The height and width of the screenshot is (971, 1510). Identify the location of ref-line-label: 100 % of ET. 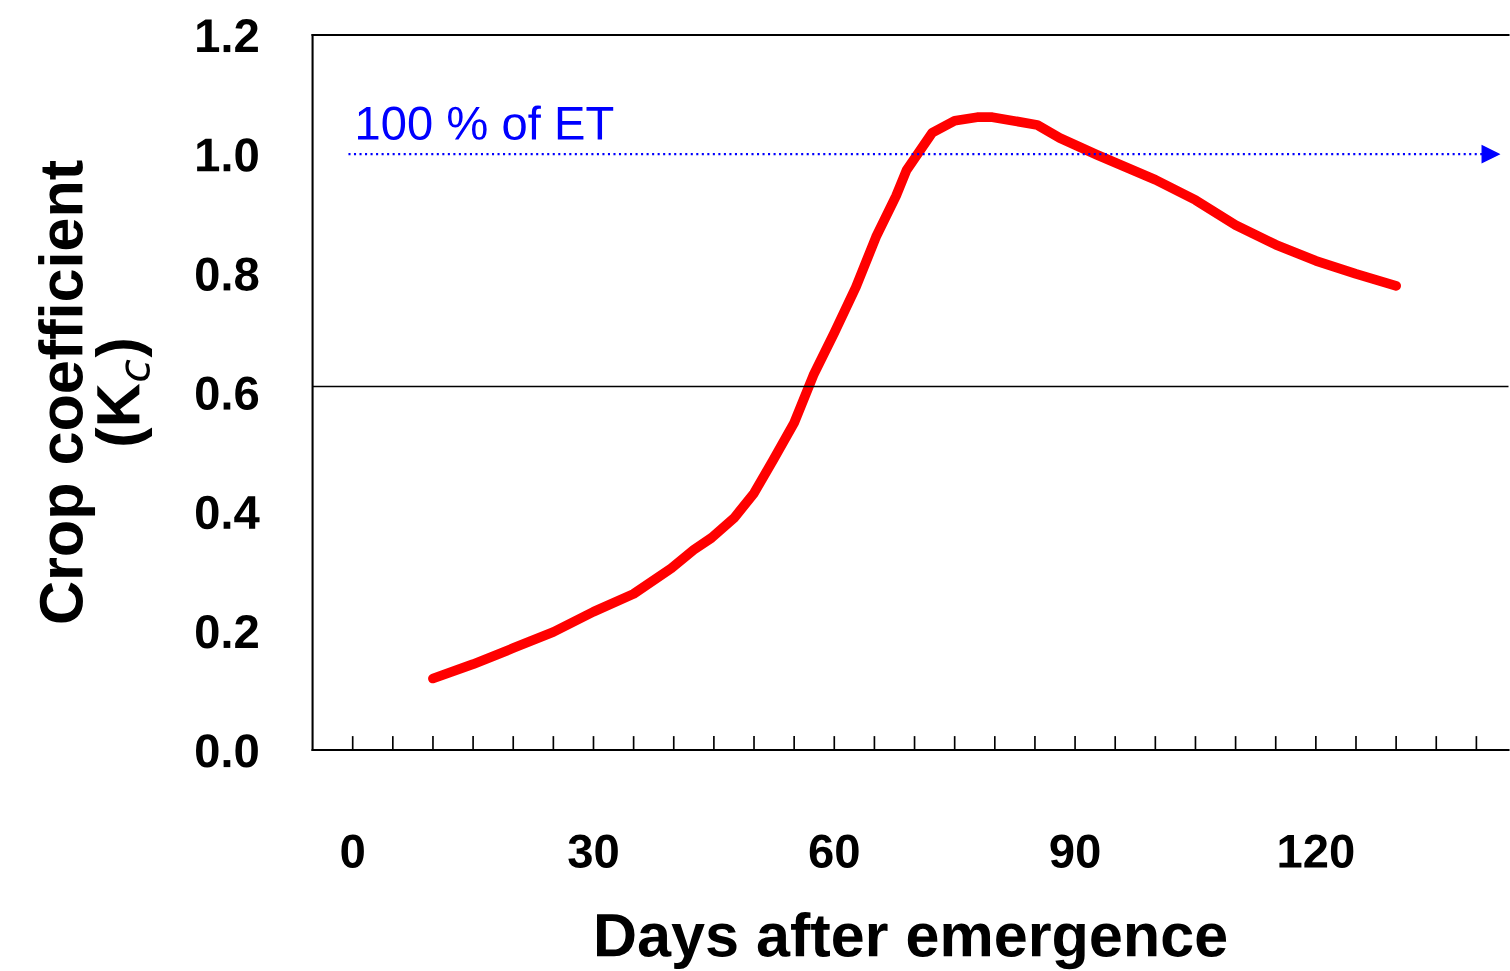
(486, 123).